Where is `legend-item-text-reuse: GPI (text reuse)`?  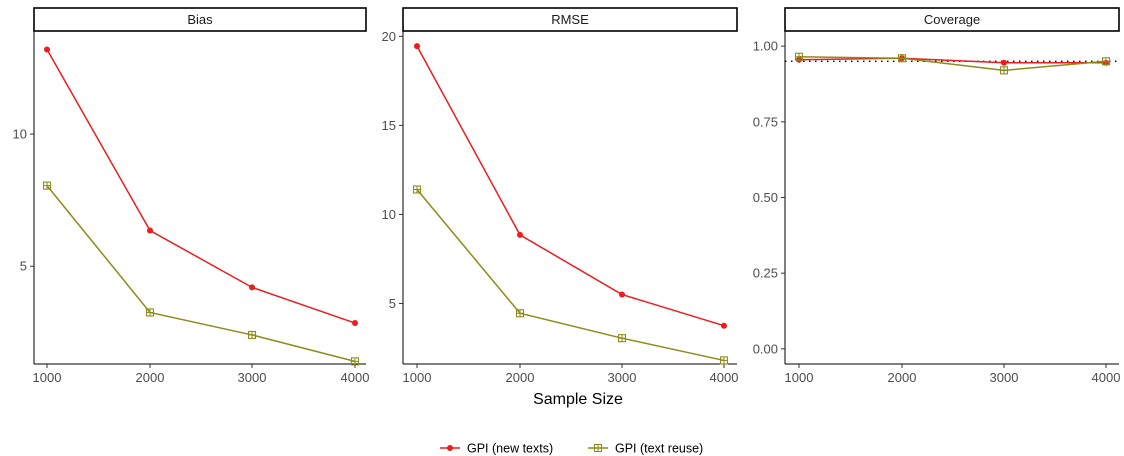
legend-item-text-reuse: GPI (text reuse) is located at coordinates (645, 449).